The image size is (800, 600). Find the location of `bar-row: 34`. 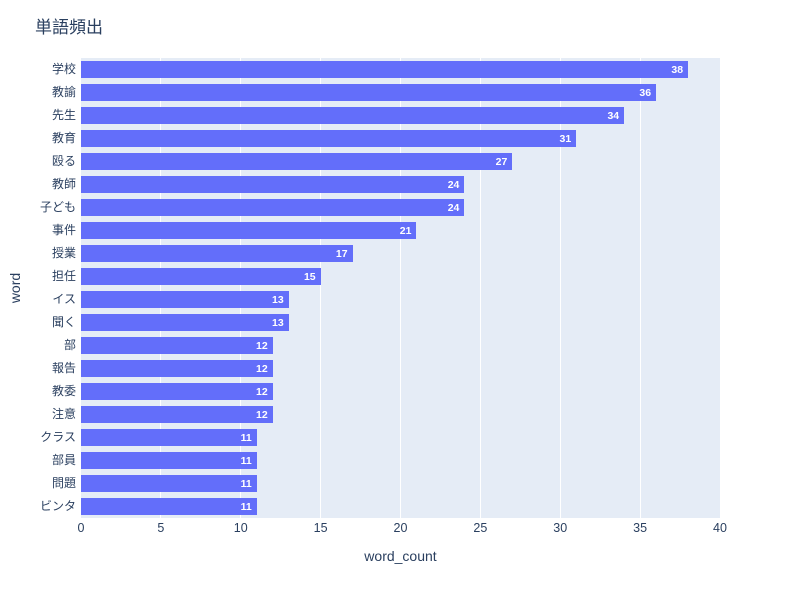

bar-row: 34 is located at coordinates (400, 115).